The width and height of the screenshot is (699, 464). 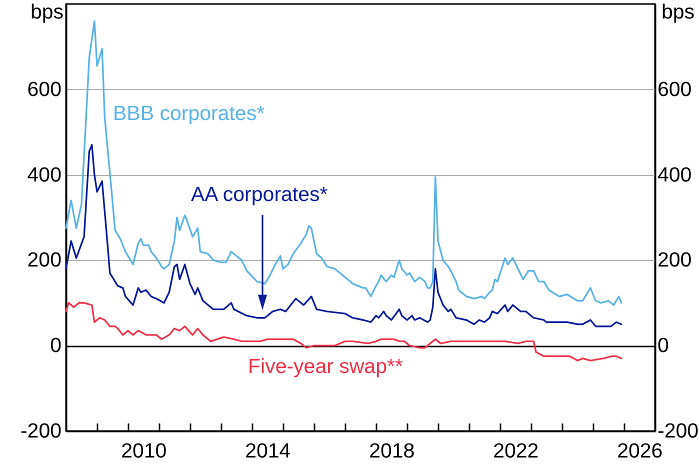 I want to click on y2-tick-label: 400, so click(x=675, y=174).